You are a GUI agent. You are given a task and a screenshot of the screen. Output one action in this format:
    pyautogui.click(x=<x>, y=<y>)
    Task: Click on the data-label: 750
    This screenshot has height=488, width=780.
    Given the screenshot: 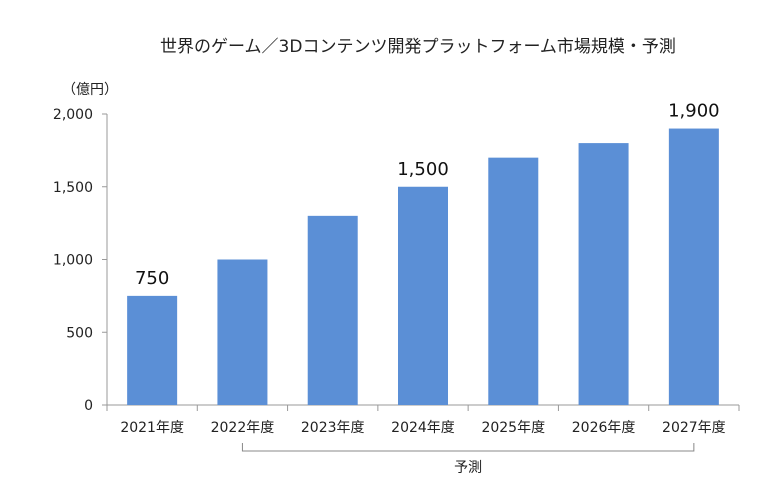 What is the action you would take?
    pyautogui.click(x=152, y=278)
    